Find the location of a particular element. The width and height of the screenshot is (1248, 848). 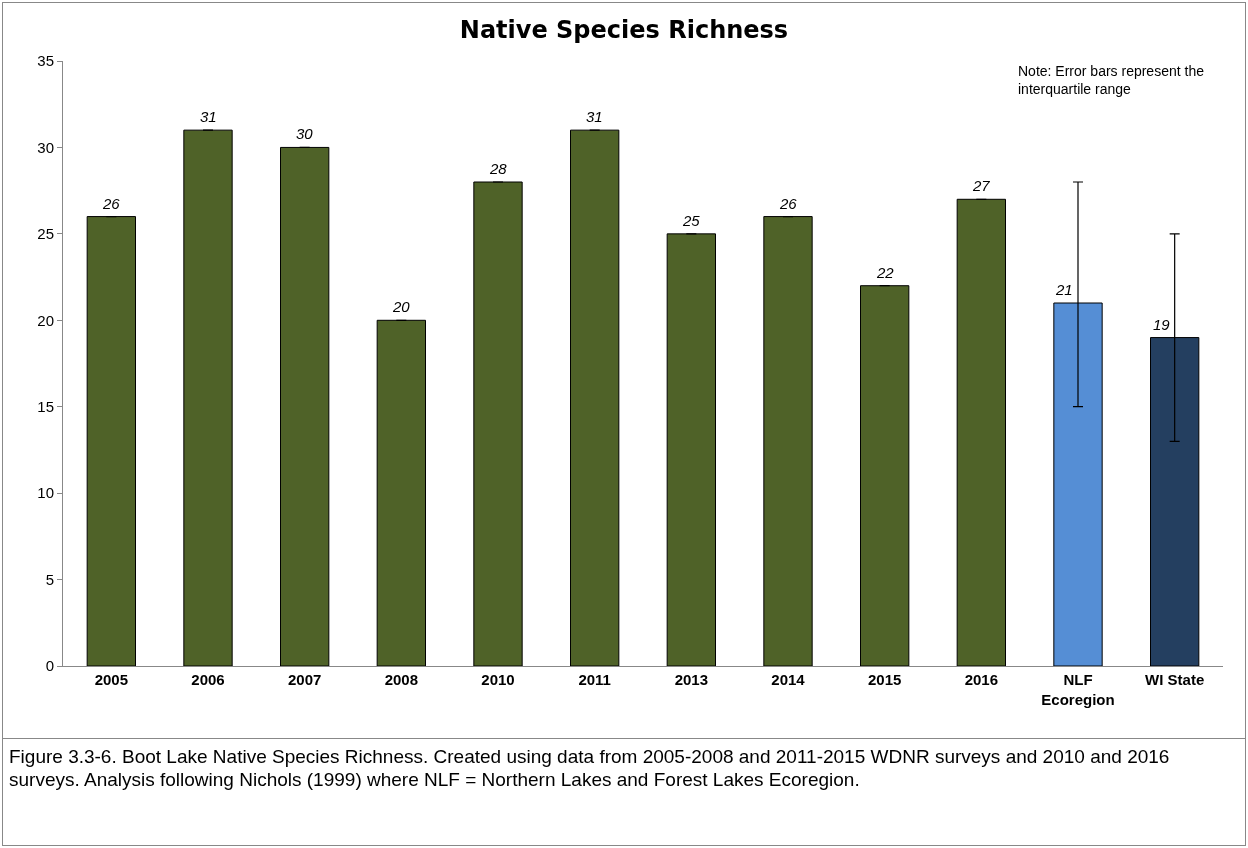

data-label: 28 is located at coordinates (498, 168).